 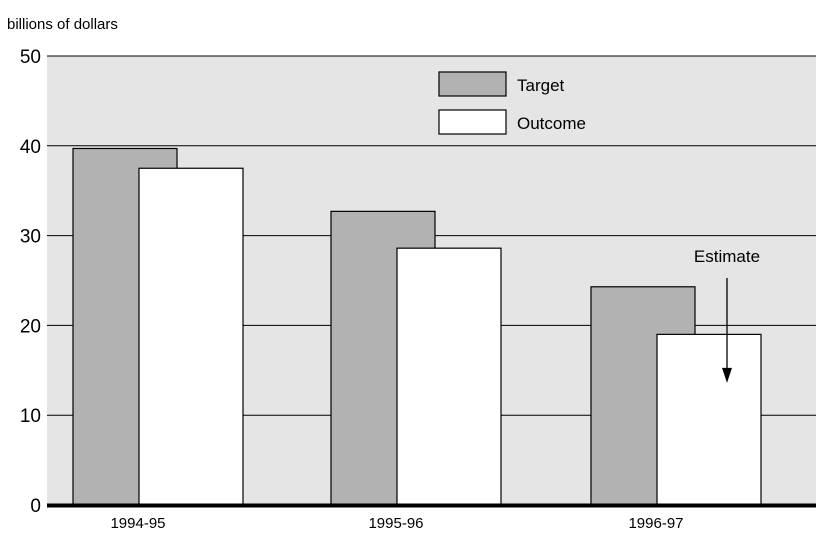 What do you see at coordinates (137, 523) in the screenshot?
I see `x-tick-label-1994-95: 1994-95` at bounding box center [137, 523].